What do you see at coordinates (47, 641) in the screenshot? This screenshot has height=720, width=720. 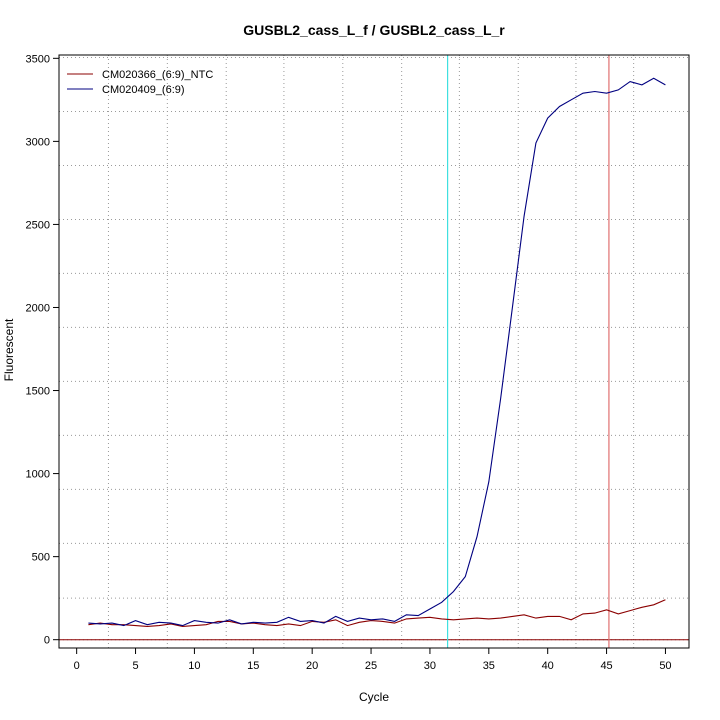 I see `y-tick-label: 0` at bounding box center [47, 641].